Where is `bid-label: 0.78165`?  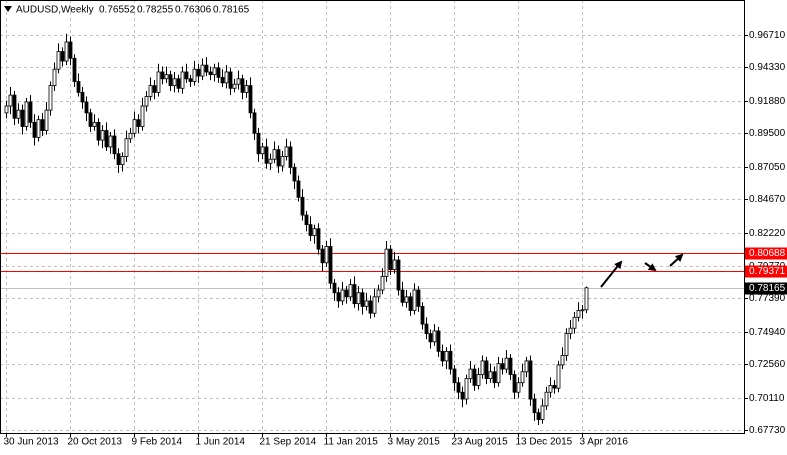 bid-label: 0.78165 is located at coordinates (767, 288).